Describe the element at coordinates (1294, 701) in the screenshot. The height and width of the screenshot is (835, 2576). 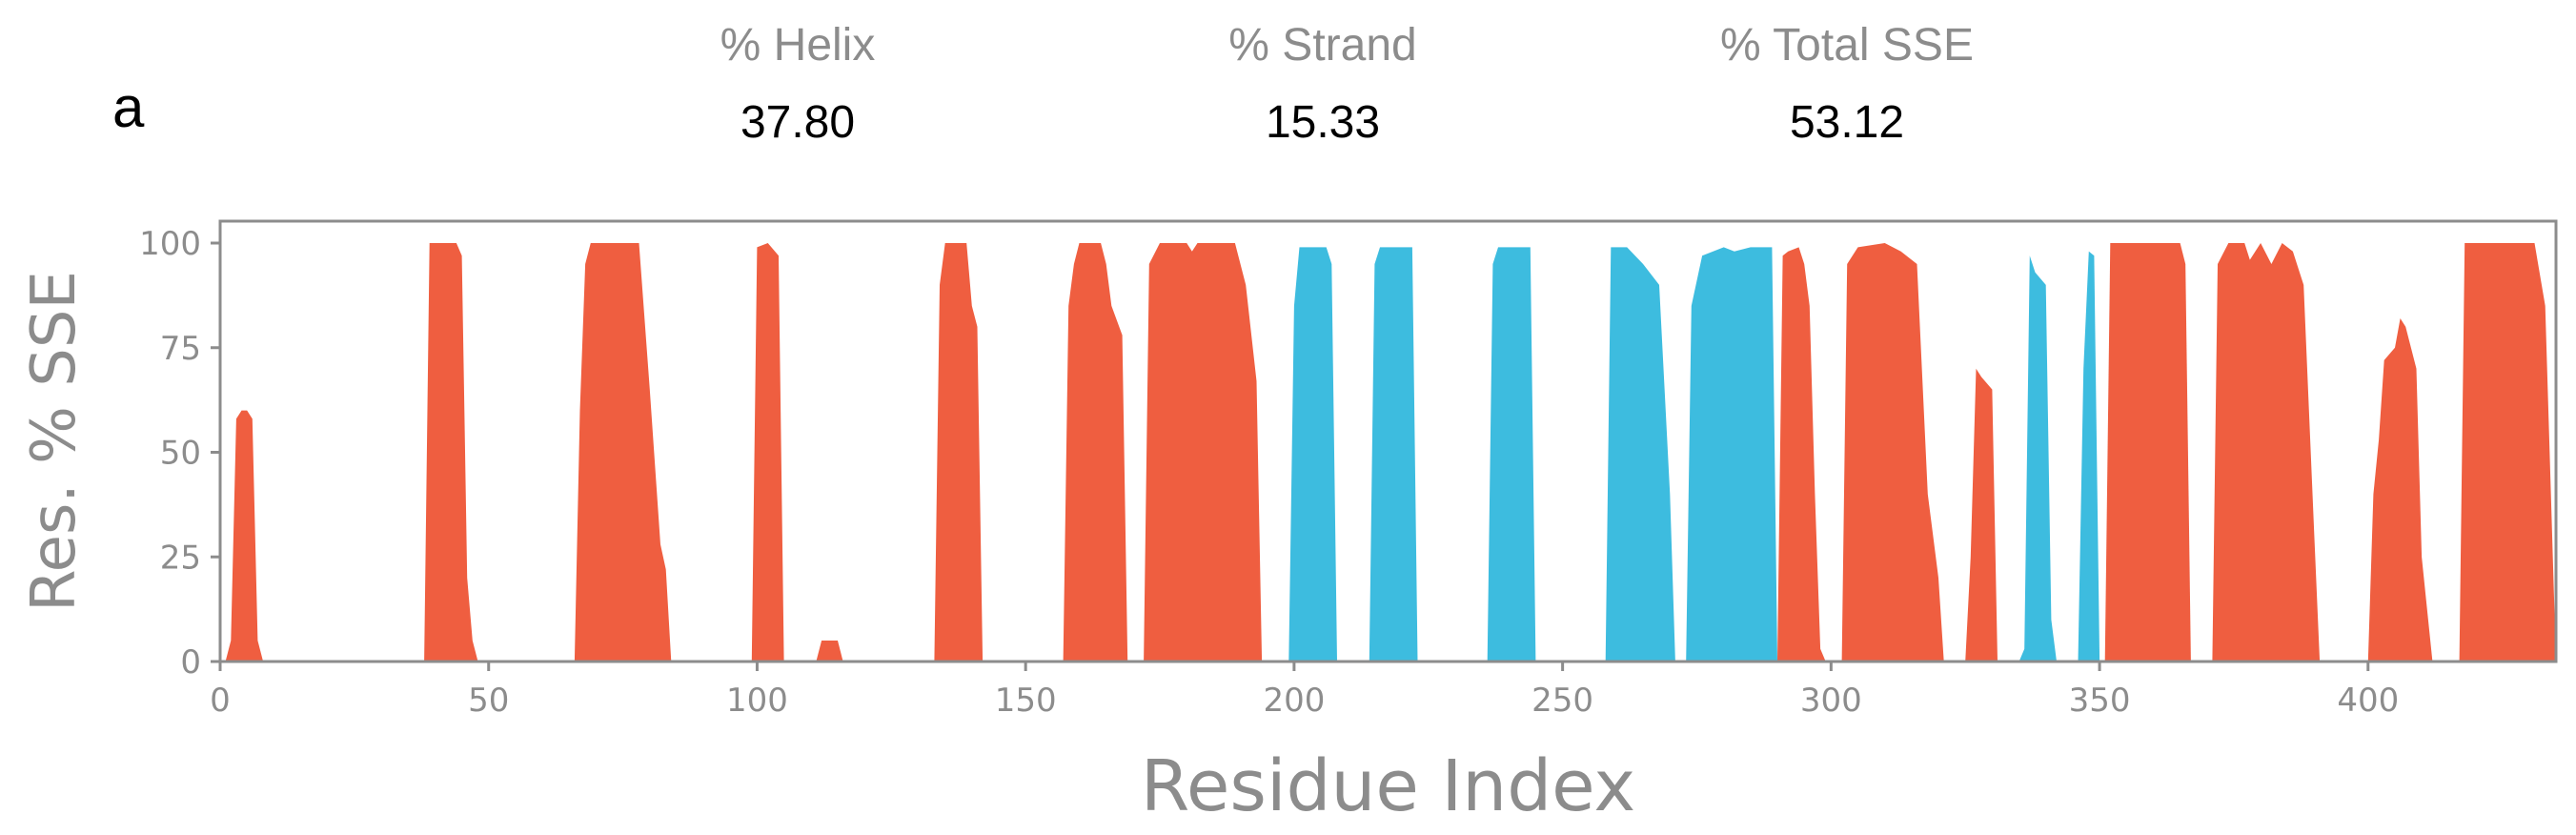
I see `x-tick-label: 200` at that location.